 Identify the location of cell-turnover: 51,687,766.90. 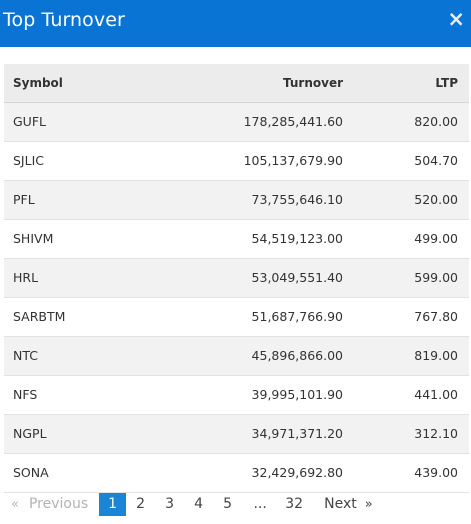
(253, 317).